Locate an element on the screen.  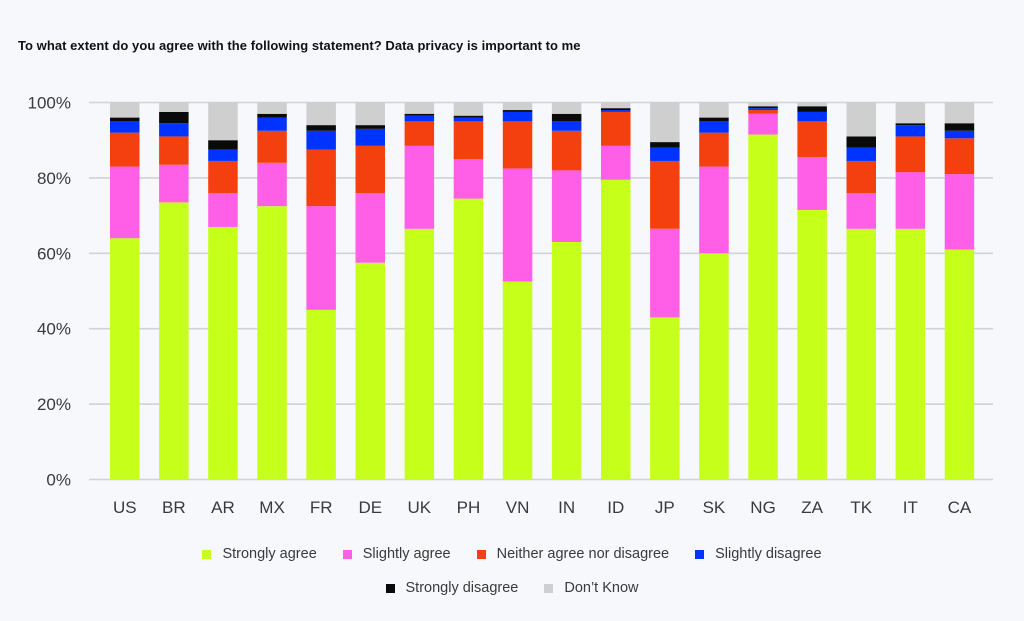
x-tick-label: IN is located at coordinates (566, 507).